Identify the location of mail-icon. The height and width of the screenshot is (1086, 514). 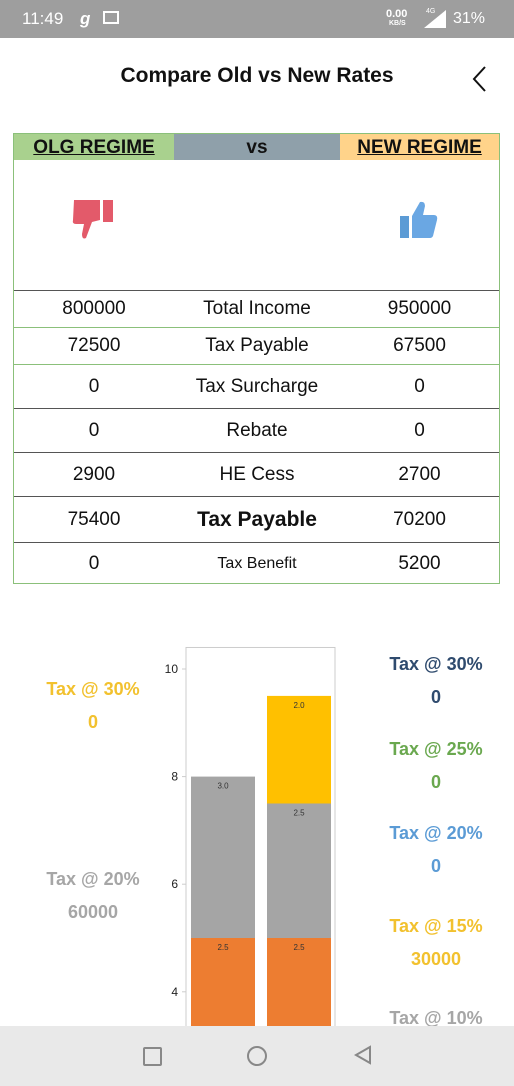
(111, 17).